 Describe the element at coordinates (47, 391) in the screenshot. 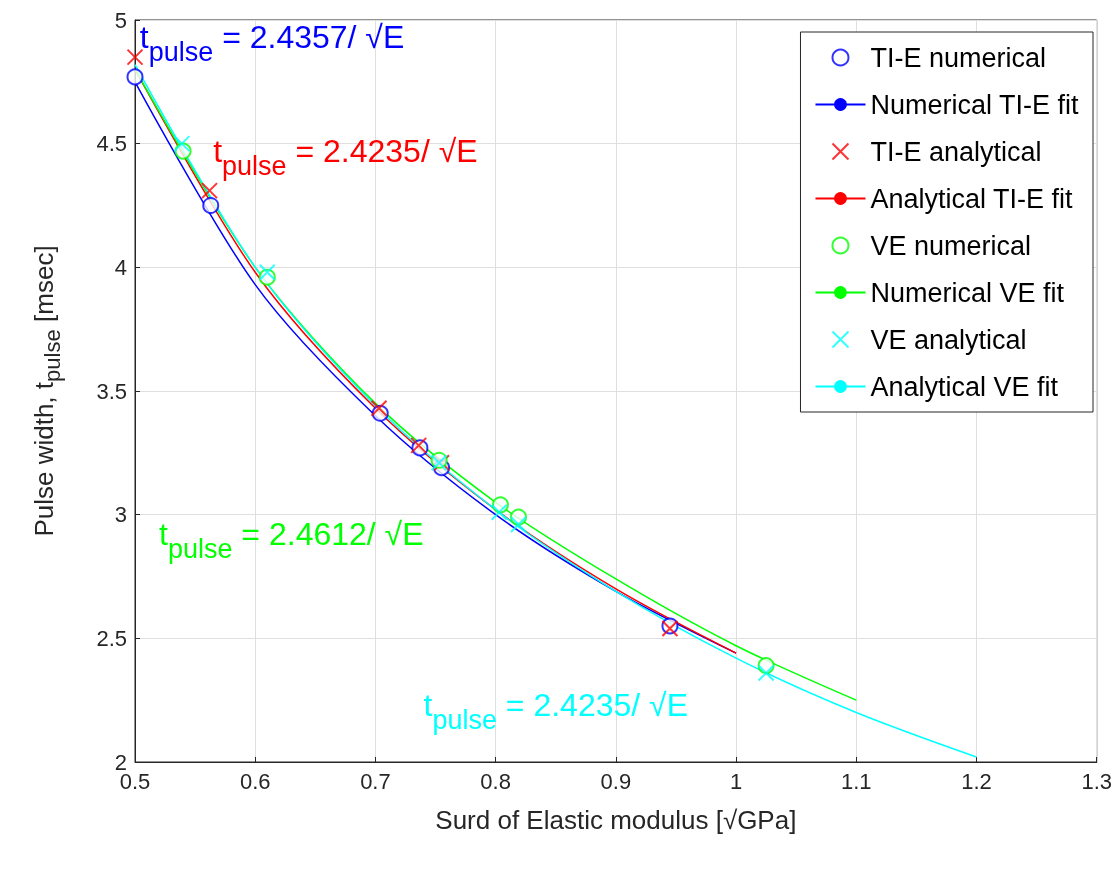

I see `y-axis-title: Pulse width, tpulse [msec]` at that location.